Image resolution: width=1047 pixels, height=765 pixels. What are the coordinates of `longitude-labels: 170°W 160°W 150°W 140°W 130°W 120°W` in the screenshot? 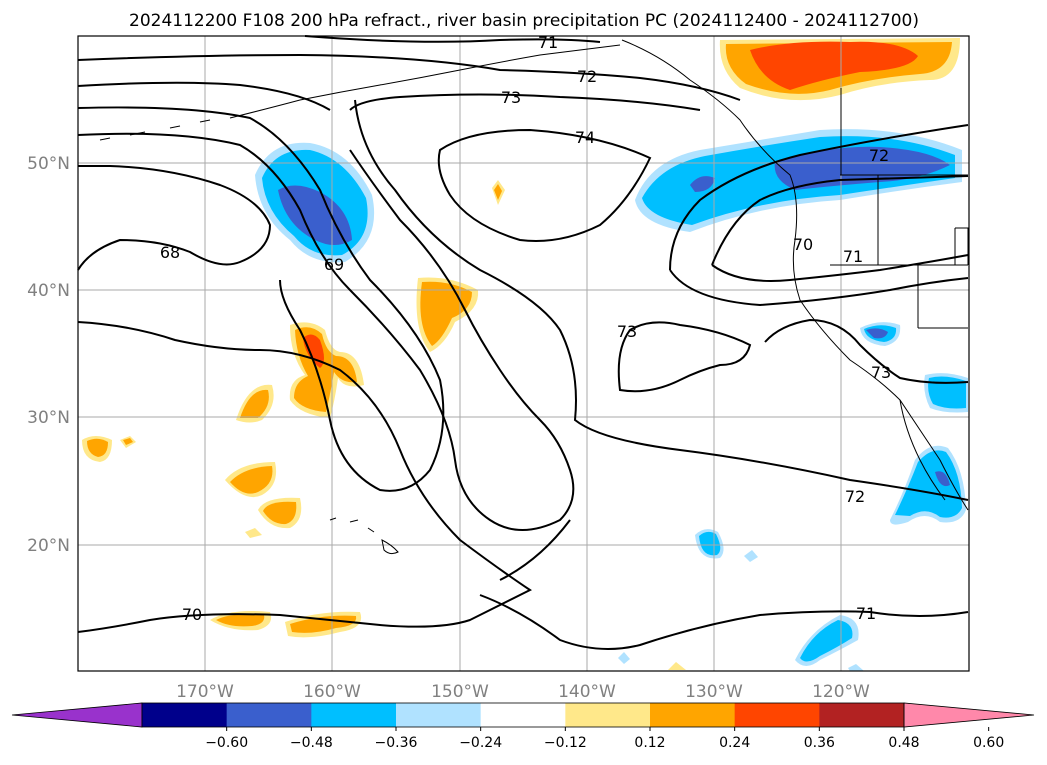 It's located at (523, 692).